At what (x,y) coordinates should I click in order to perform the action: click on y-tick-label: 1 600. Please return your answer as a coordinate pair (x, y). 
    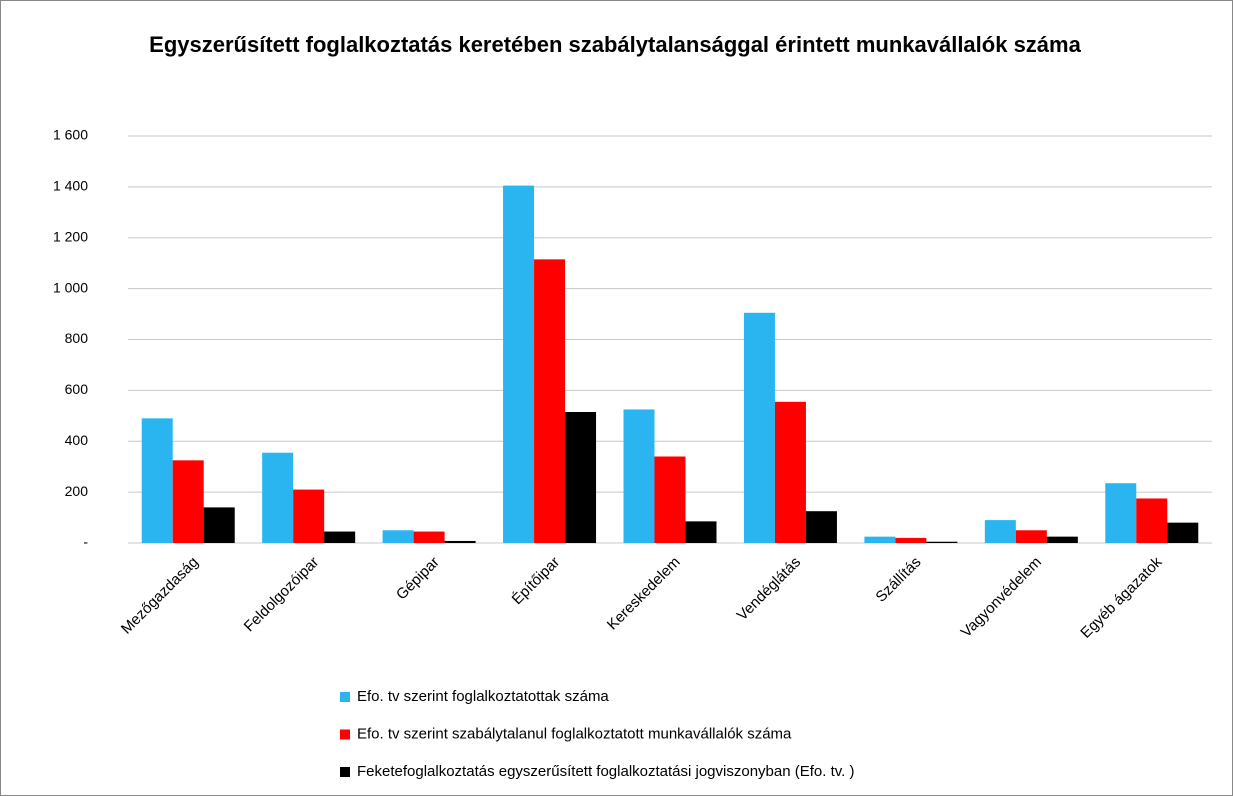
    Looking at the image, I should click on (70, 135).